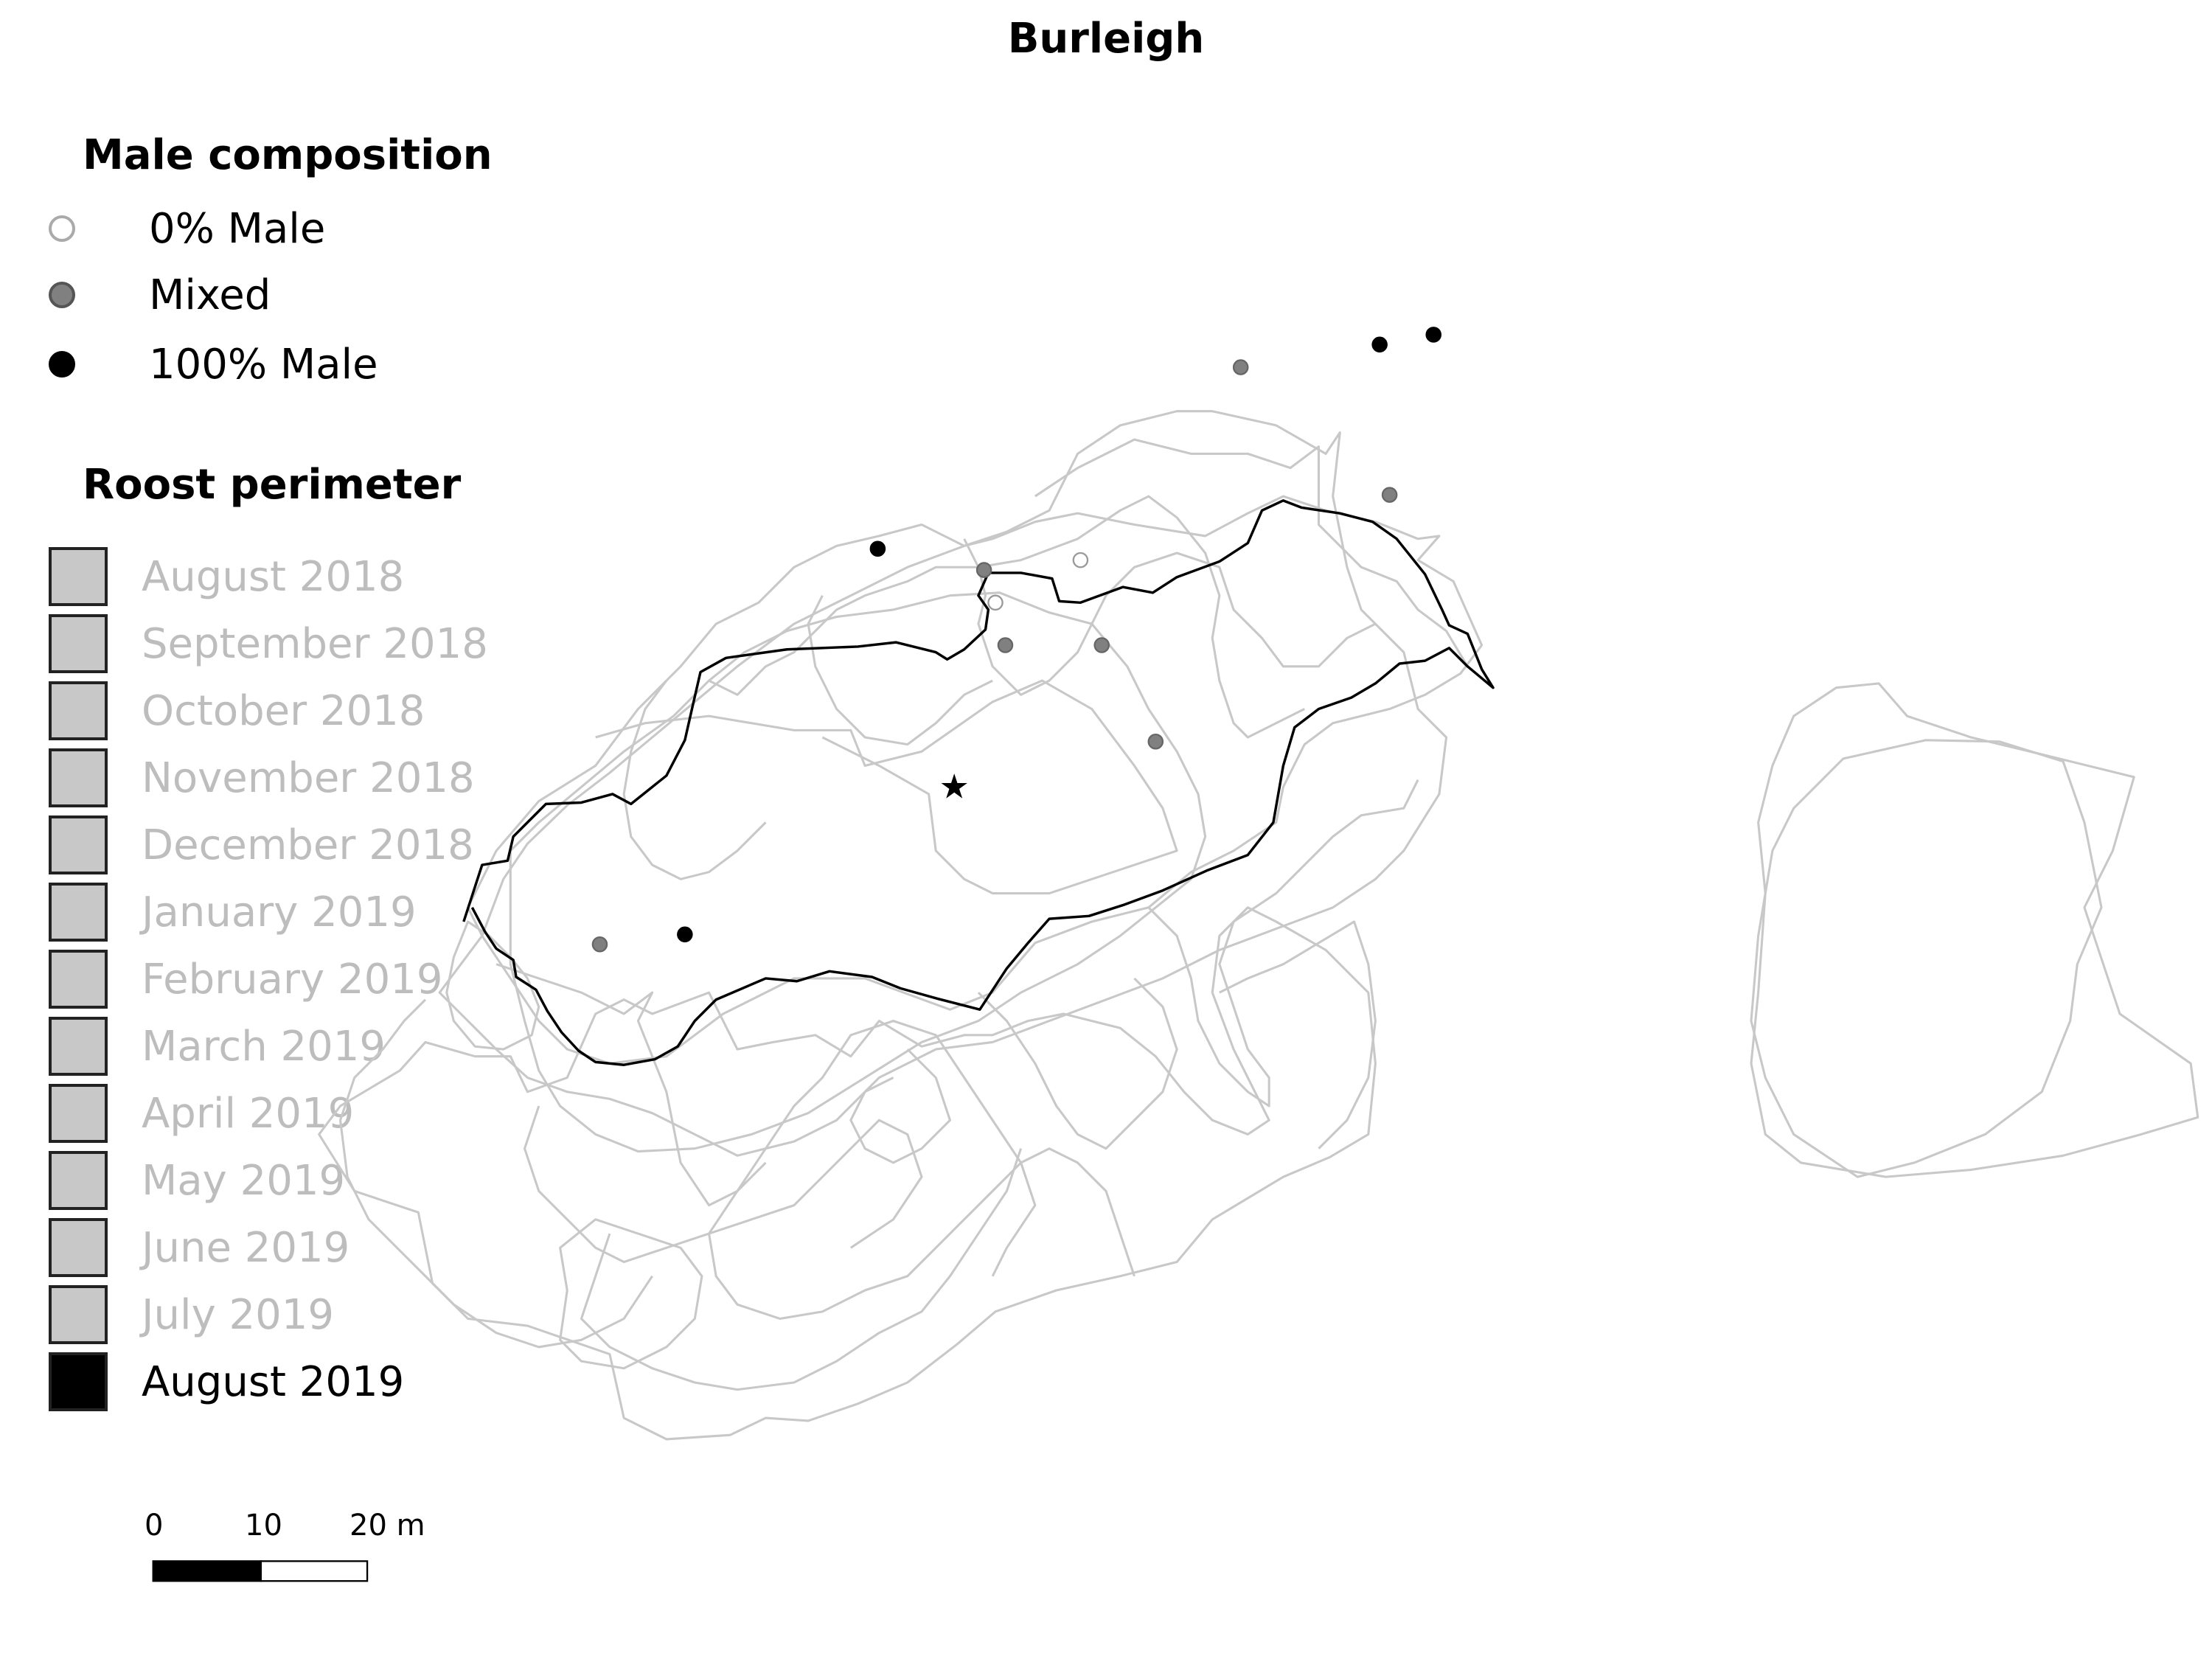 The height and width of the screenshot is (1659, 2212). What do you see at coordinates (207, 1571) in the screenshot?
I see `scale-bar-filled-segment` at bounding box center [207, 1571].